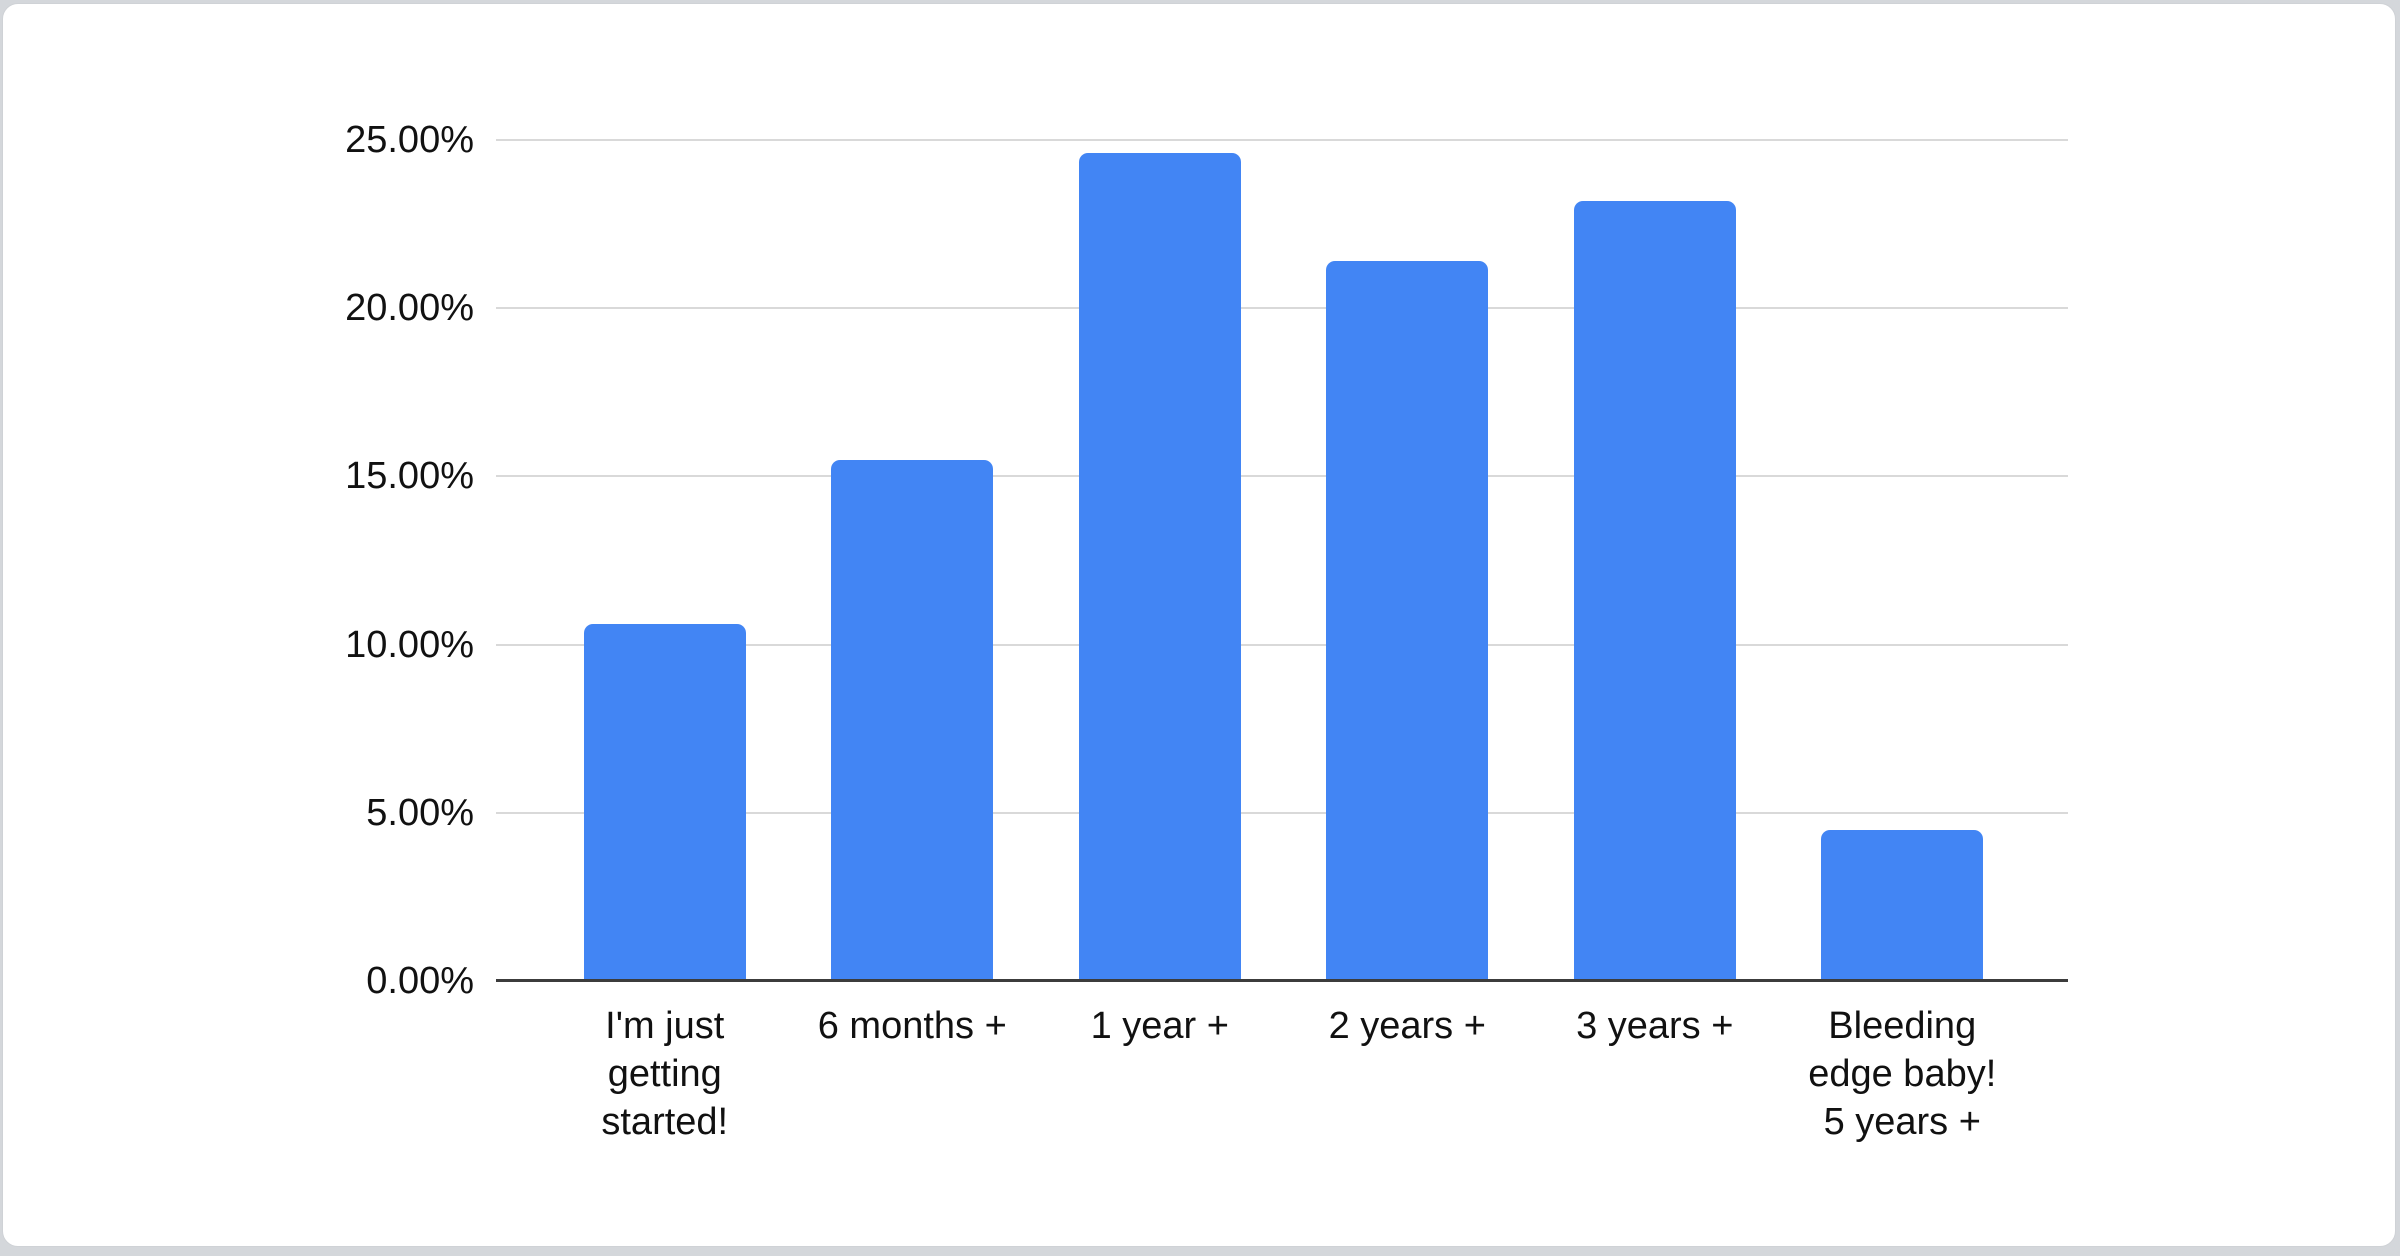 This screenshot has width=2400, height=1256. What do you see at coordinates (1655, 1026) in the screenshot?
I see `x-axis-label-line: 3 years +` at bounding box center [1655, 1026].